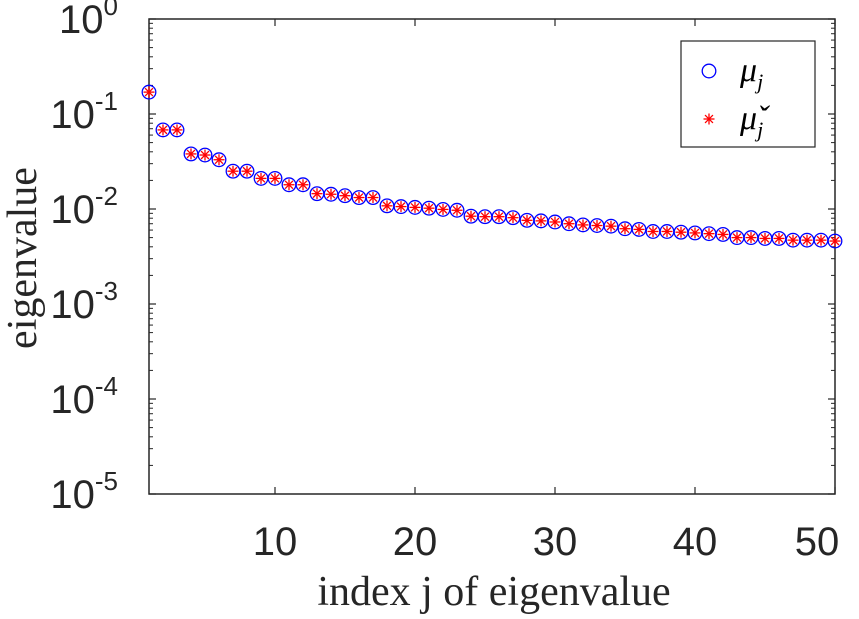  Describe the element at coordinates (758, 129) in the screenshot. I see `legend-subscript-mu-check: j` at that location.